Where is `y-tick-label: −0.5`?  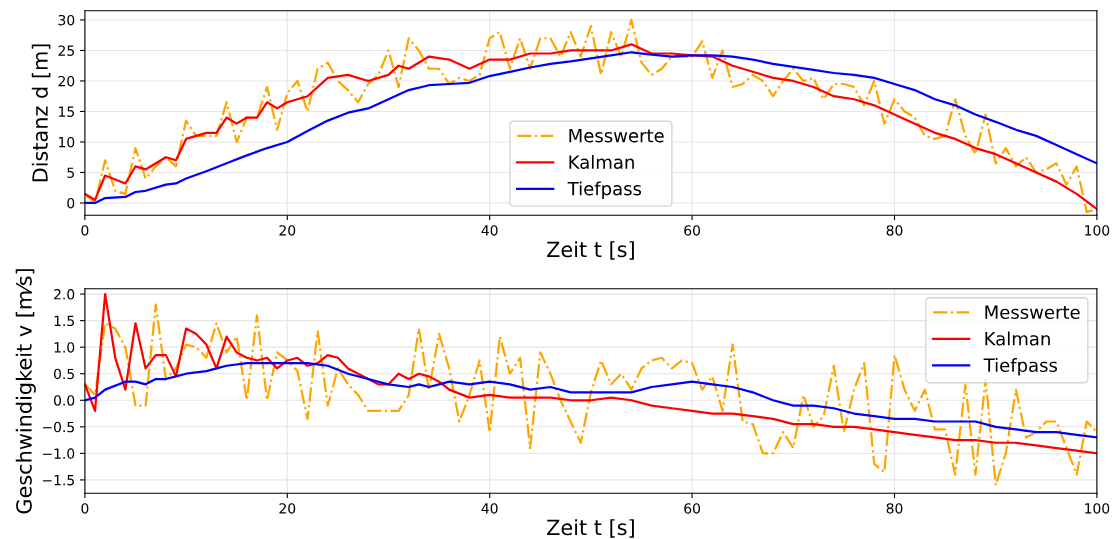 y-tick-label: −0.5 is located at coordinates (58, 427).